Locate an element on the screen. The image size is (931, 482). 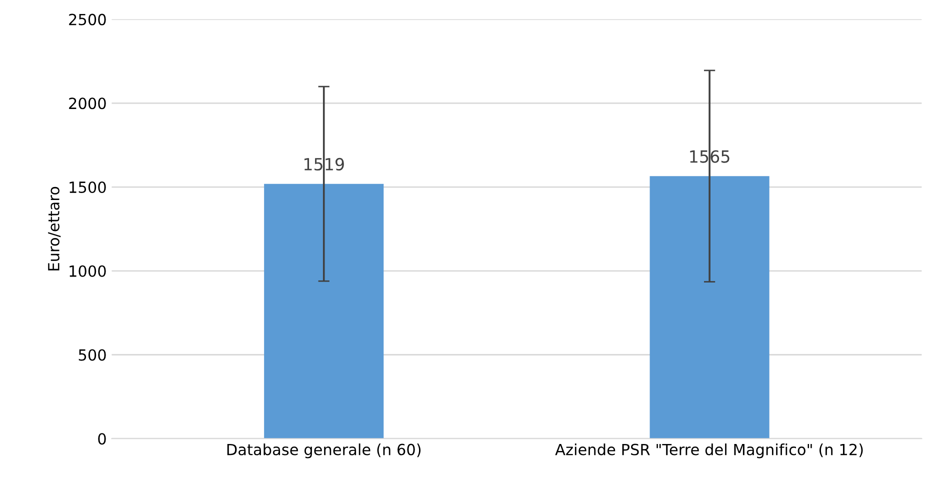
y-axis-title: Euro/ettaro is located at coordinates (54, 228).